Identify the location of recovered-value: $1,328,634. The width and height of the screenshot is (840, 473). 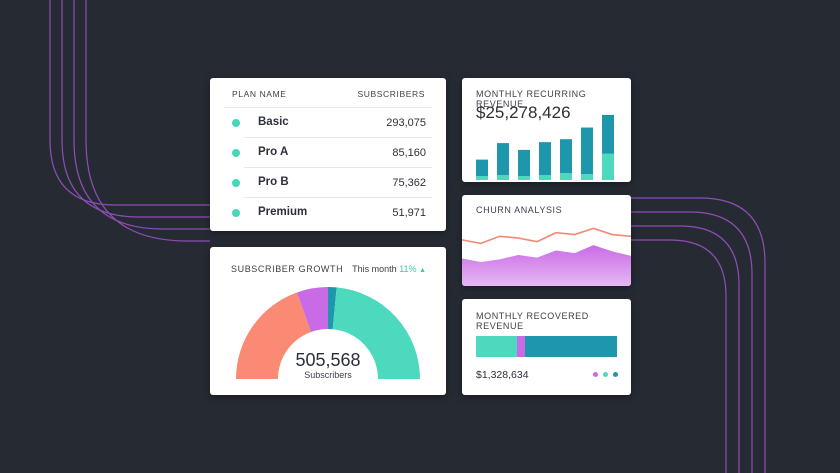
(502, 375).